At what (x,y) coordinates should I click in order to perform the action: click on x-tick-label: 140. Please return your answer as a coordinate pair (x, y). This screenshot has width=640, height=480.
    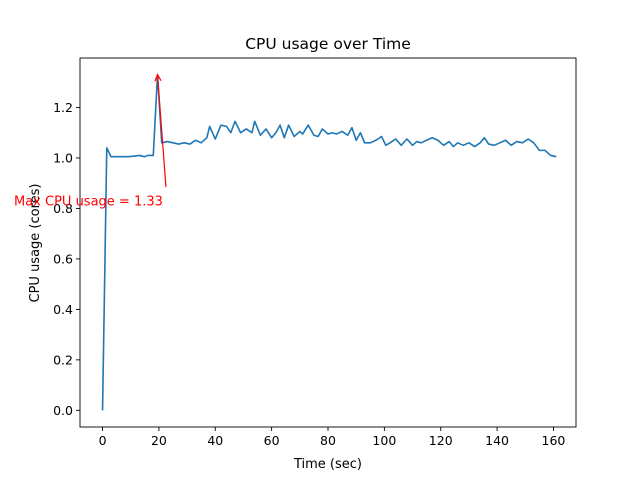
    Looking at the image, I should click on (497, 440).